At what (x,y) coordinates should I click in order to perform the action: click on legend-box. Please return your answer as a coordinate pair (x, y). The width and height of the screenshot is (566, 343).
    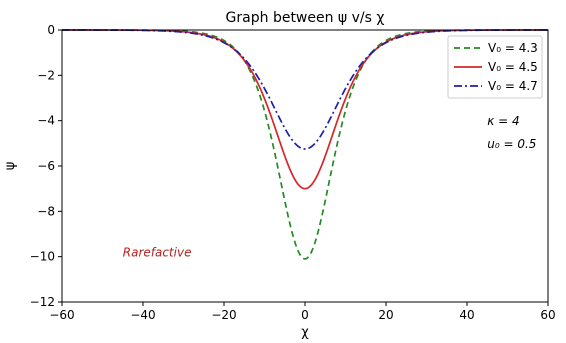
    Looking at the image, I should click on (495, 67).